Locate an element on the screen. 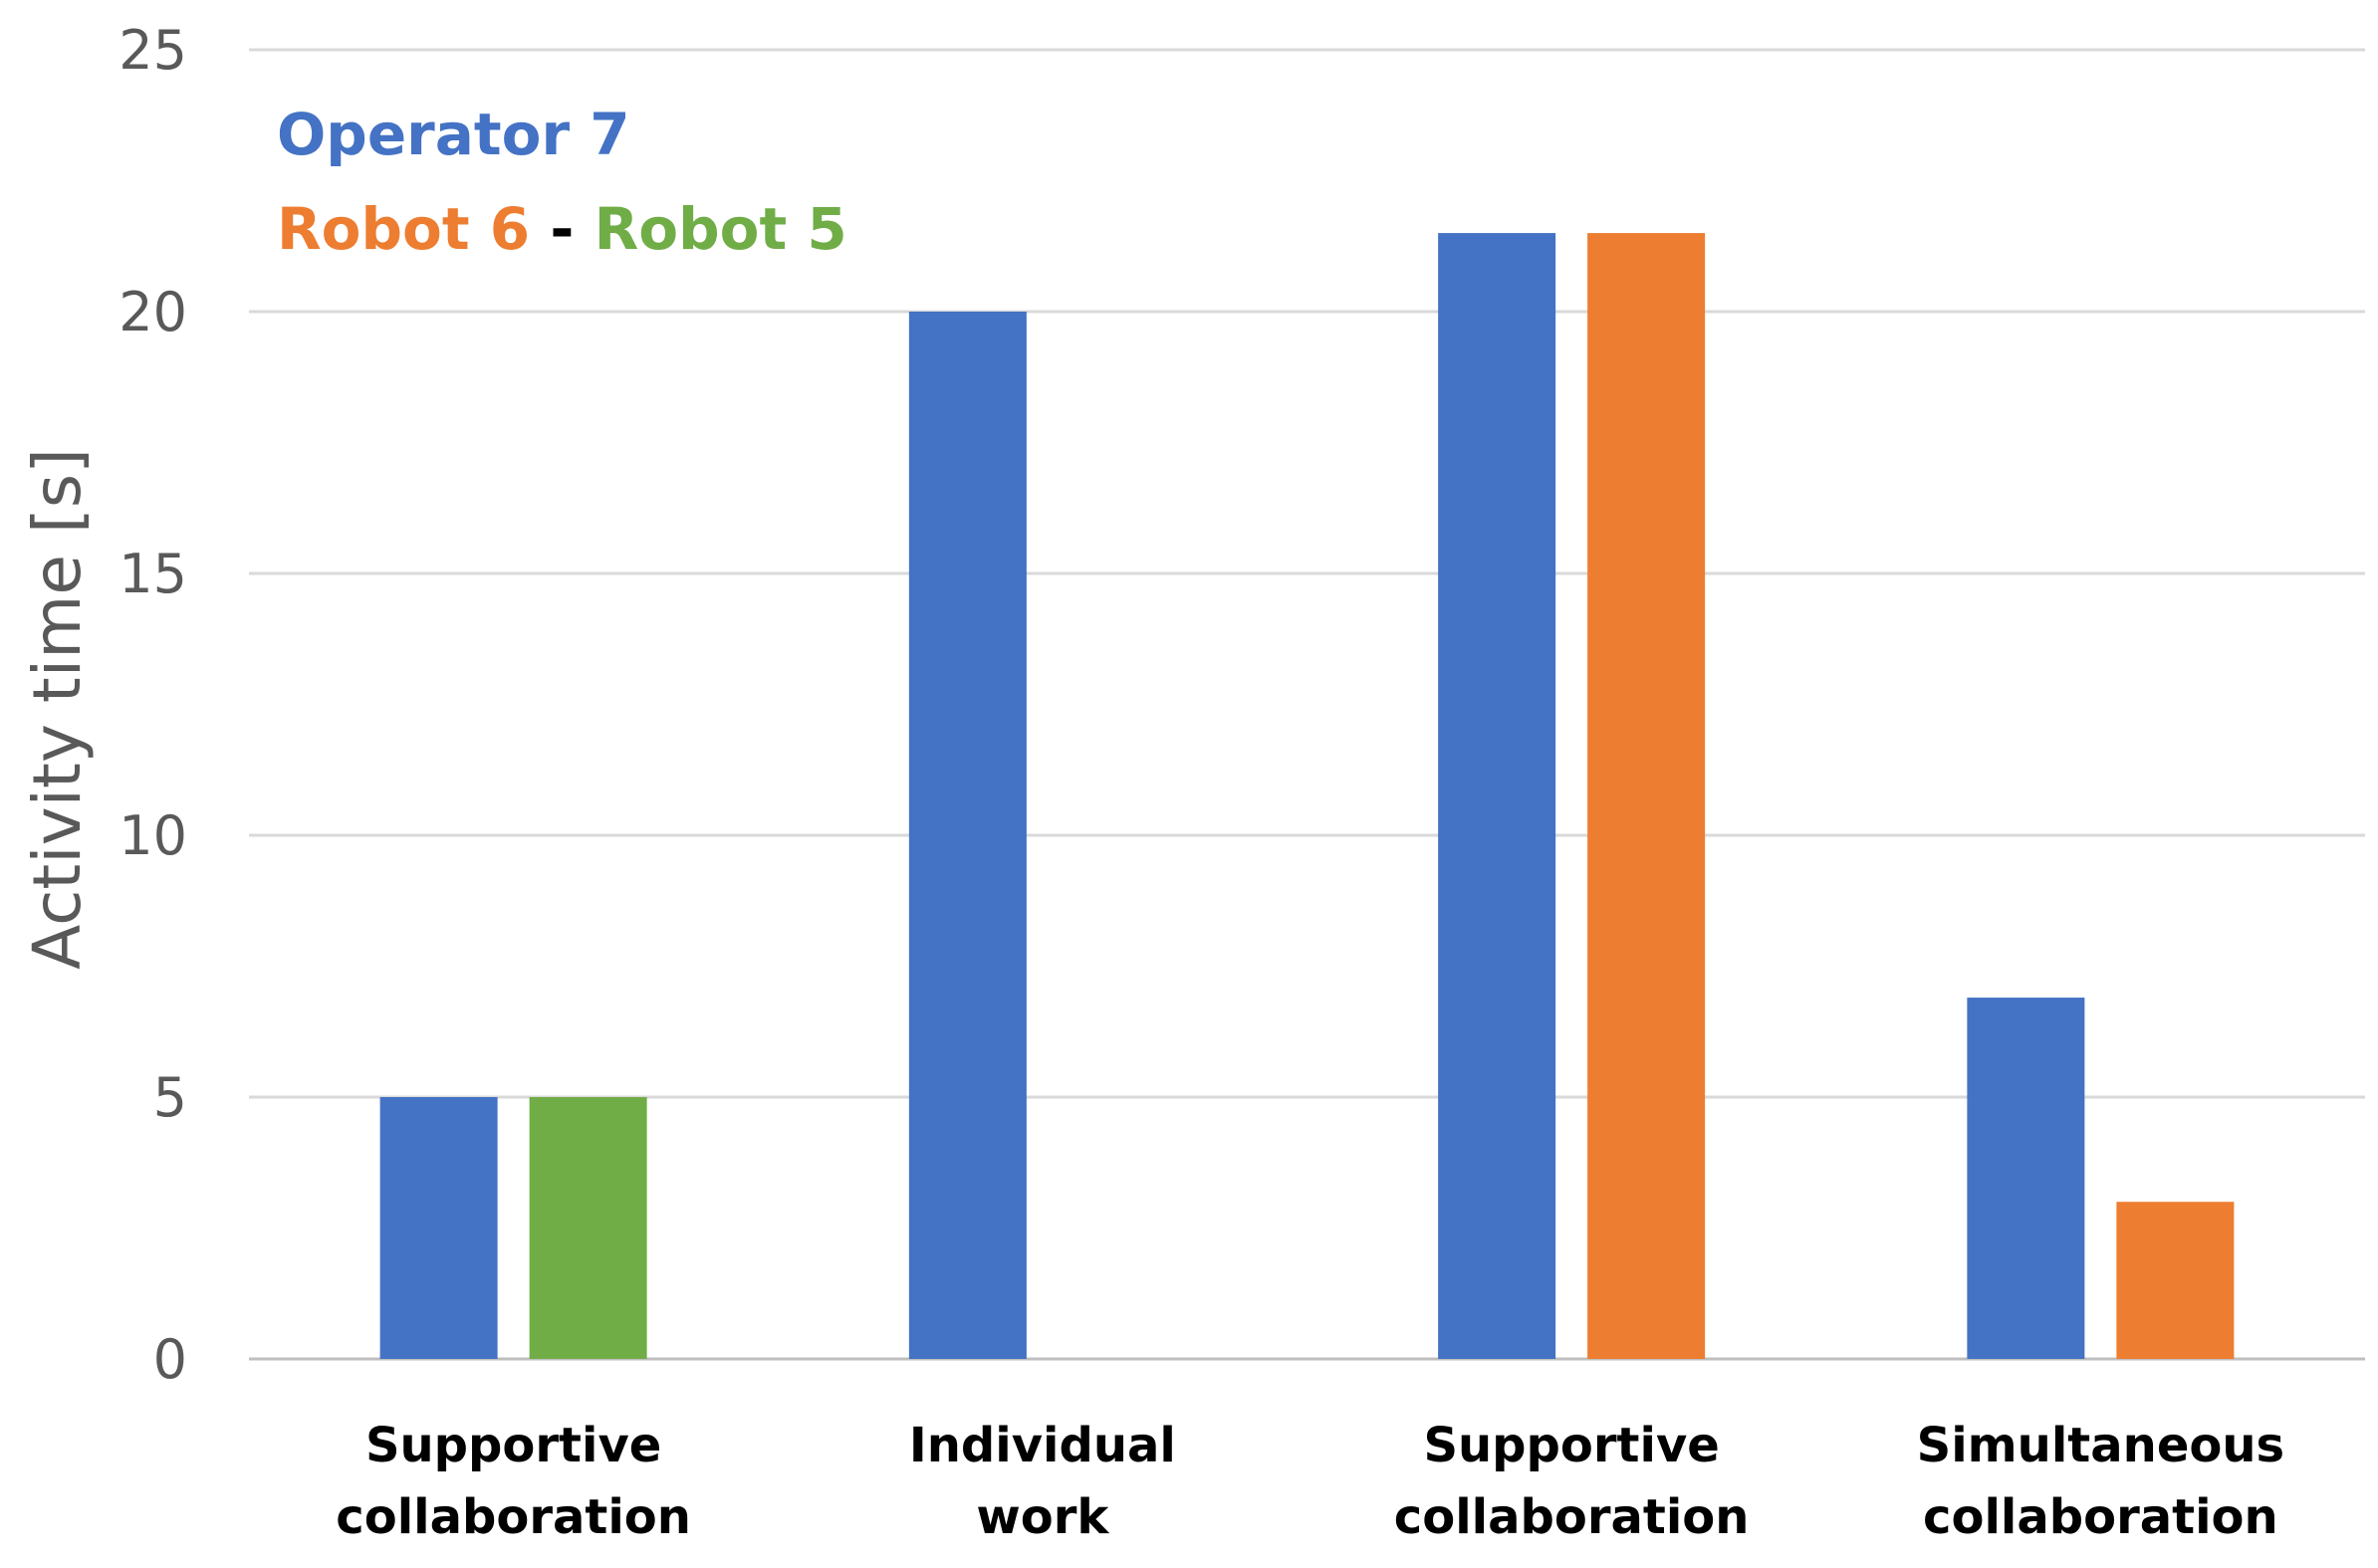 This screenshot has height=1568, width=2378. y-tick-label: 0 is located at coordinates (170, 1359).